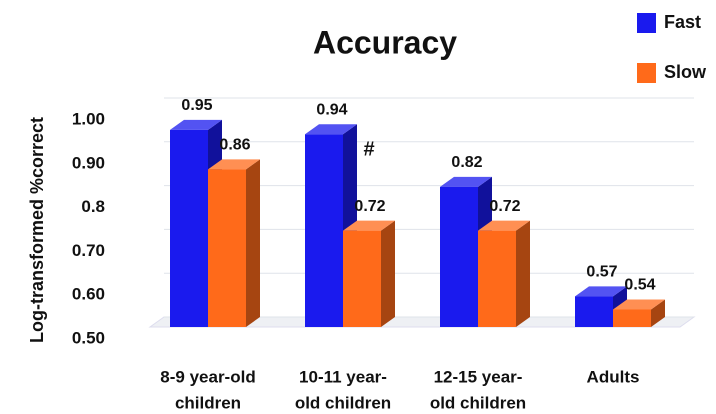  I want to click on legend-label: Slow, so click(685, 72).